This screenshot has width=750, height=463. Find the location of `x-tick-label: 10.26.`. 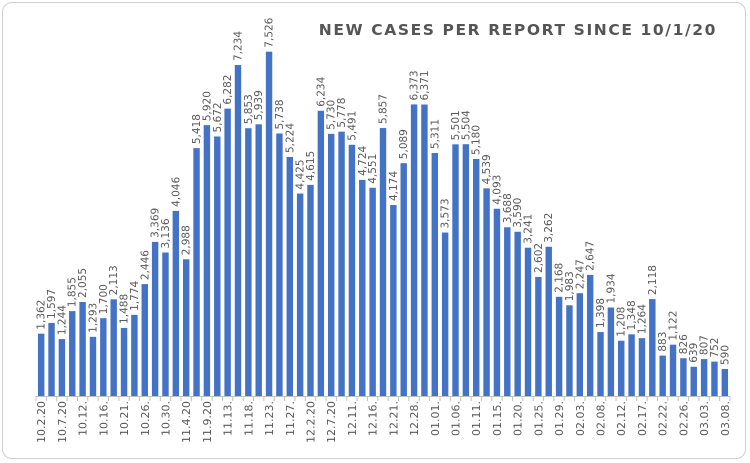

x-tick-label: 10.26. is located at coordinates (145, 418).